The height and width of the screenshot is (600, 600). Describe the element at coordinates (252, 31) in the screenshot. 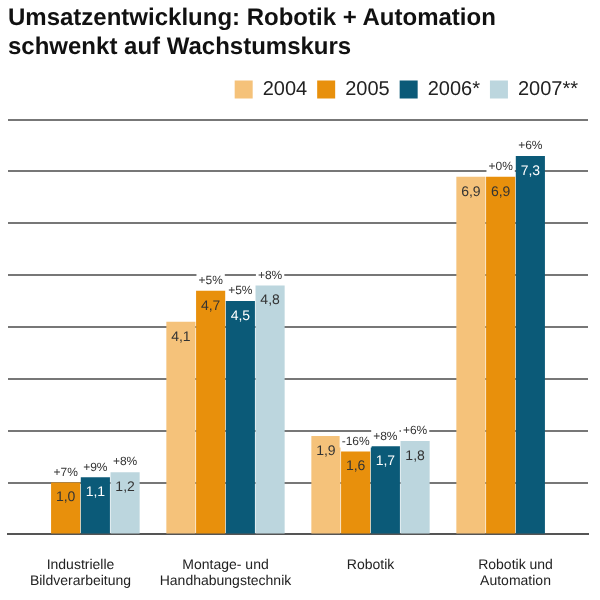

I see `chart-title: Umsatzentwicklung: Robotik + Automation schwenkt auf Wachstumskurs` at that location.